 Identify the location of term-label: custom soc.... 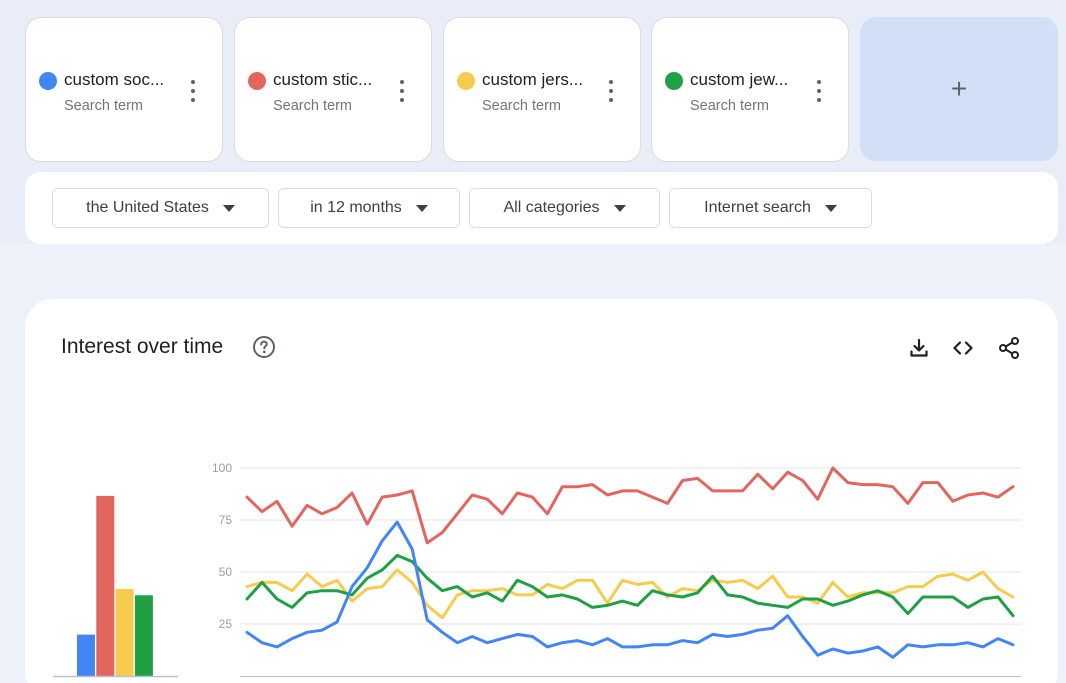
(114, 79).